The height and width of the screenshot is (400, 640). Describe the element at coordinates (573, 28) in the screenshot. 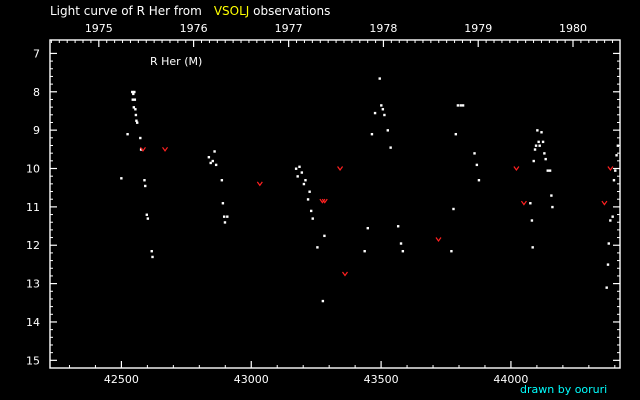

I see `year-tick-label: 1980` at that location.